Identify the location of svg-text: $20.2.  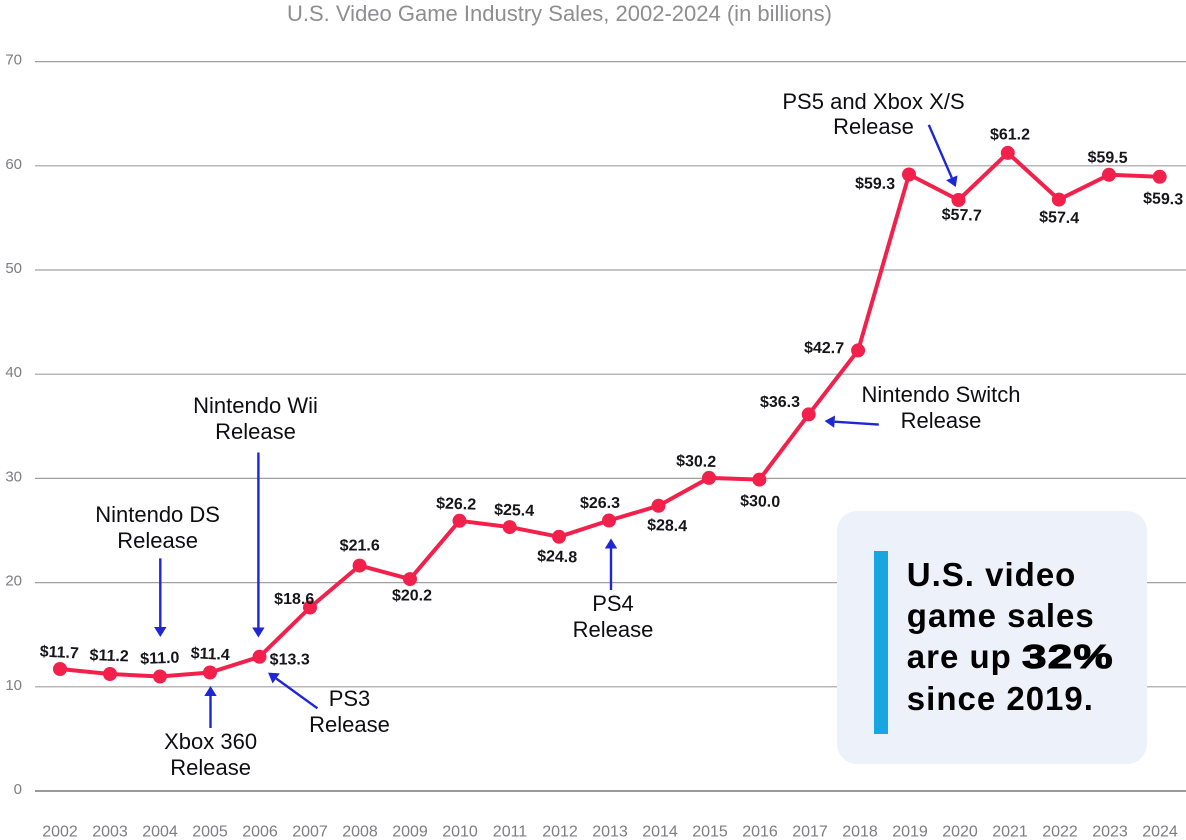
(412, 596).